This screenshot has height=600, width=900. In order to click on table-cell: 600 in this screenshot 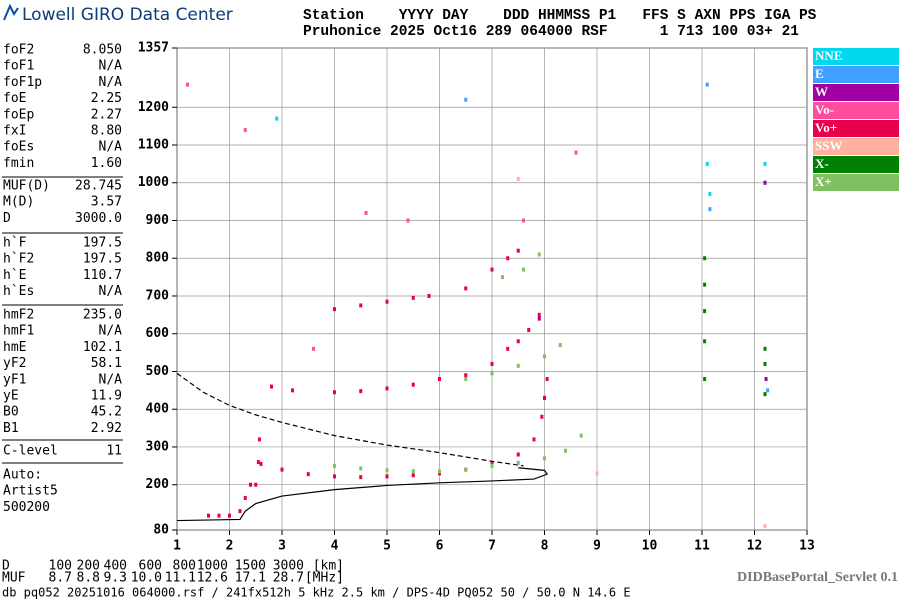, I will do `click(150, 566)`.